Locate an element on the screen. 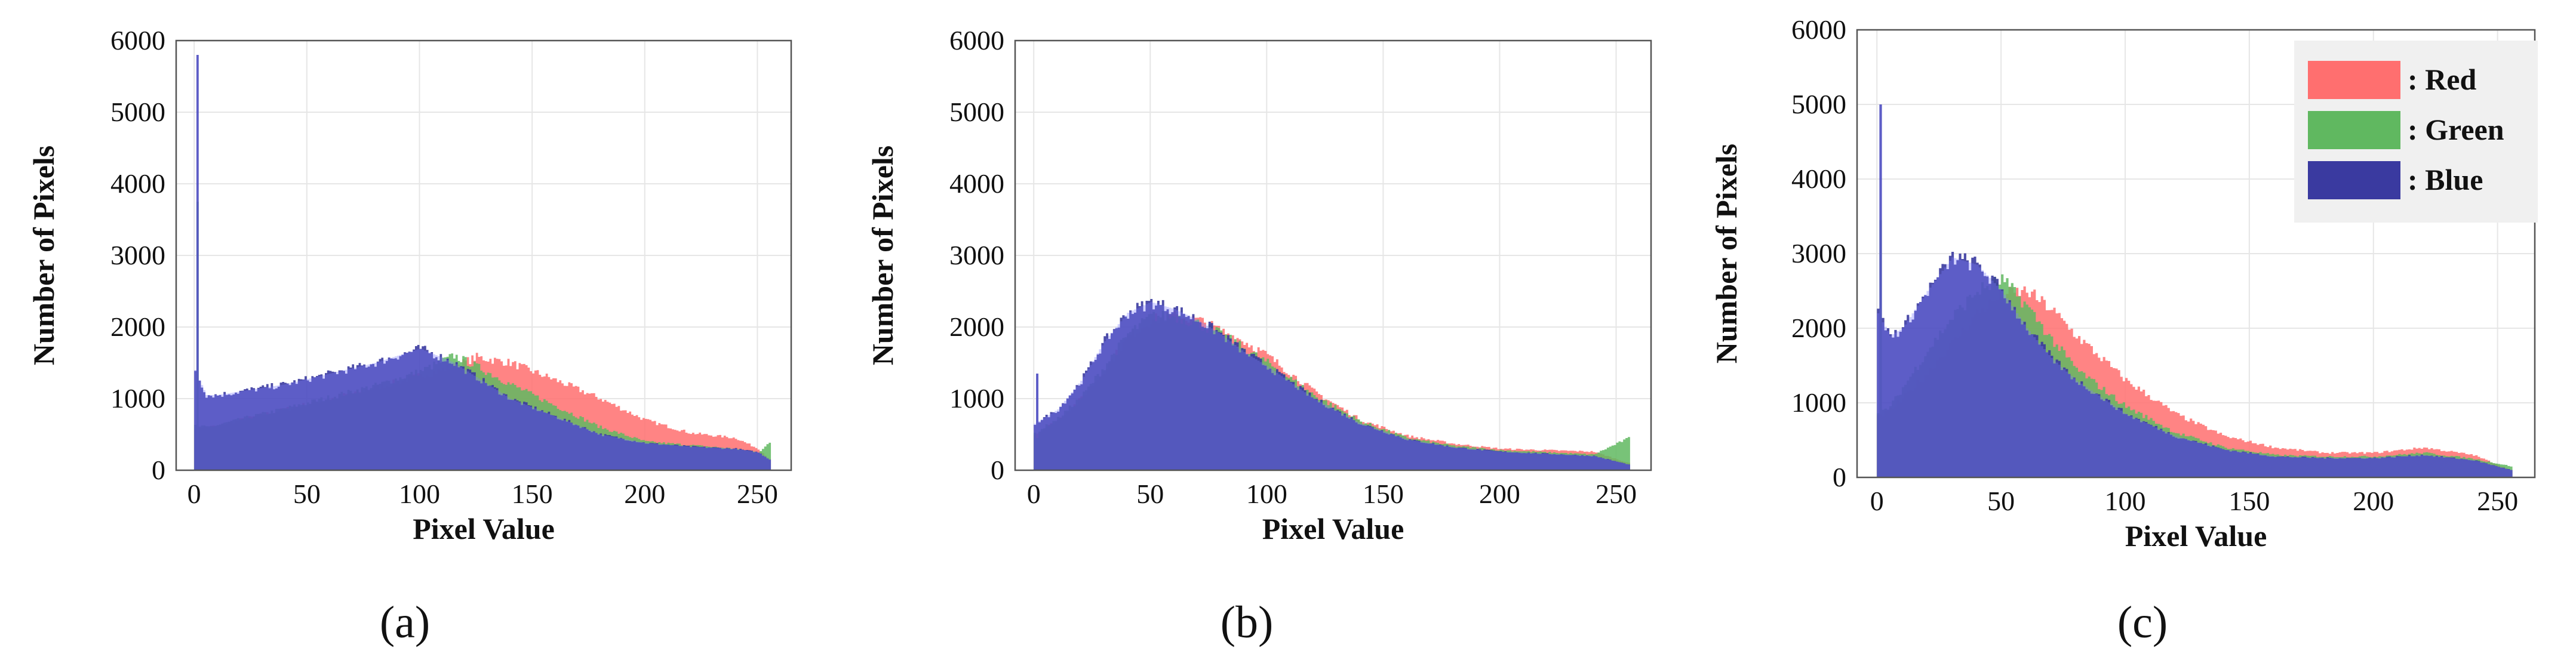 The height and width of the screenshot is (663, 2576). legend-label-green: : Green is located at coordinates (2456, 129).